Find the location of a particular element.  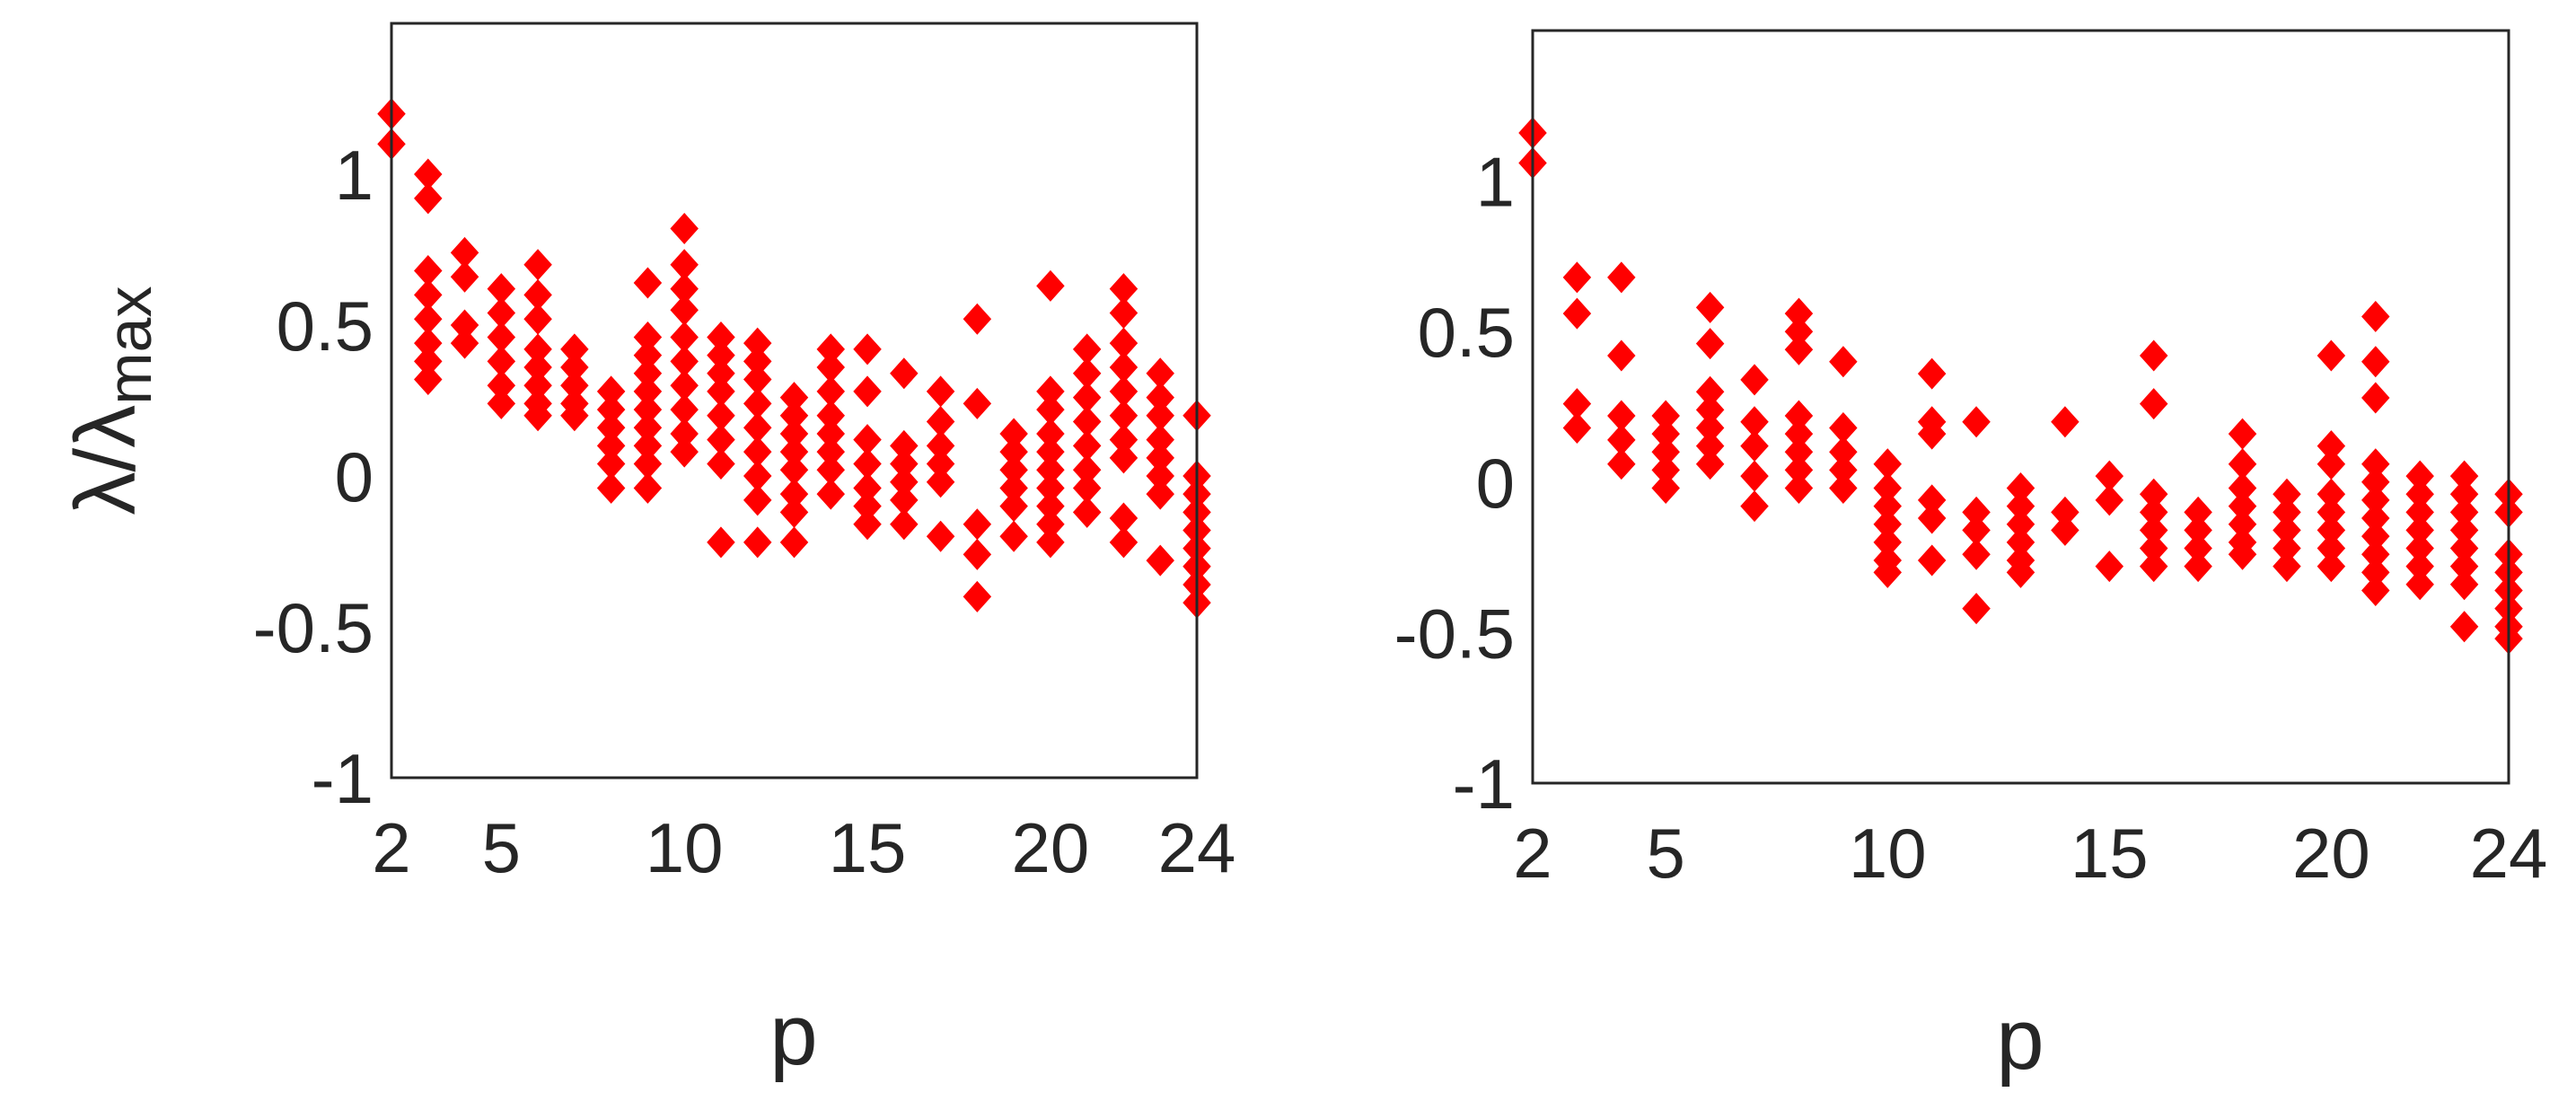

y-tick-label: -1 is located at coordinates (343, 778).